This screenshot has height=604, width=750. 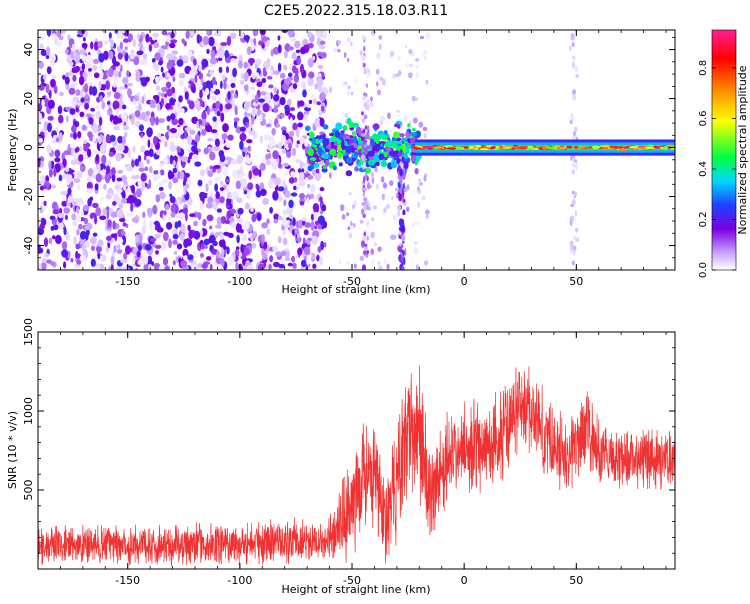 What do you see at coordinates (239, 580) in the screenshot?
I see `x-tick-label: -100` at bounding box center [239, 580].